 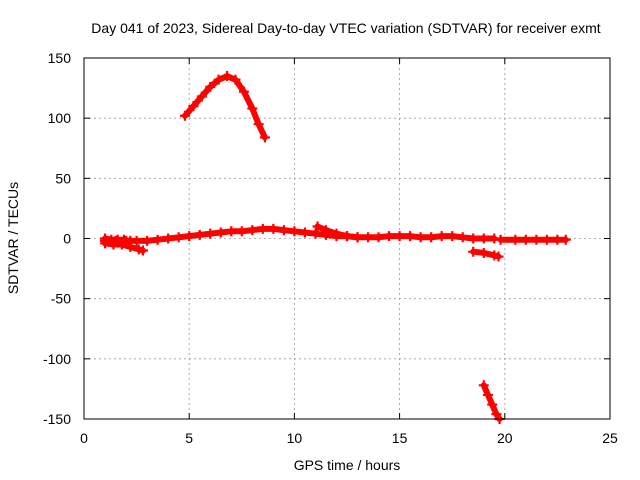 I want to click on x-axis-label: GPS time / hours, so click(x=347, y=465).